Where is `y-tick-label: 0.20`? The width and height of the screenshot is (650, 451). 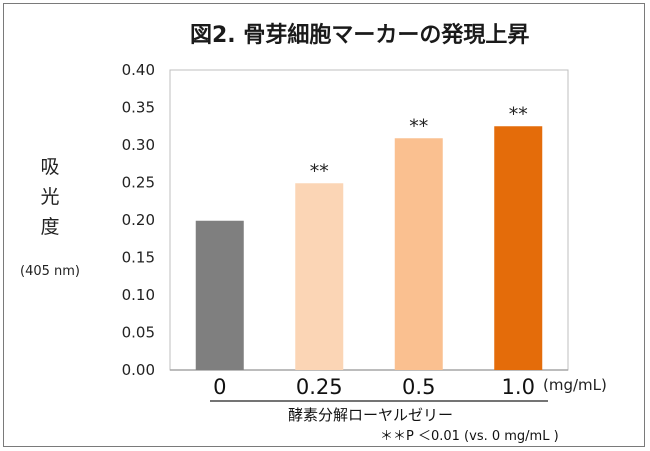 y-tick-label: 0.20 is located at coordinates (138, 220).